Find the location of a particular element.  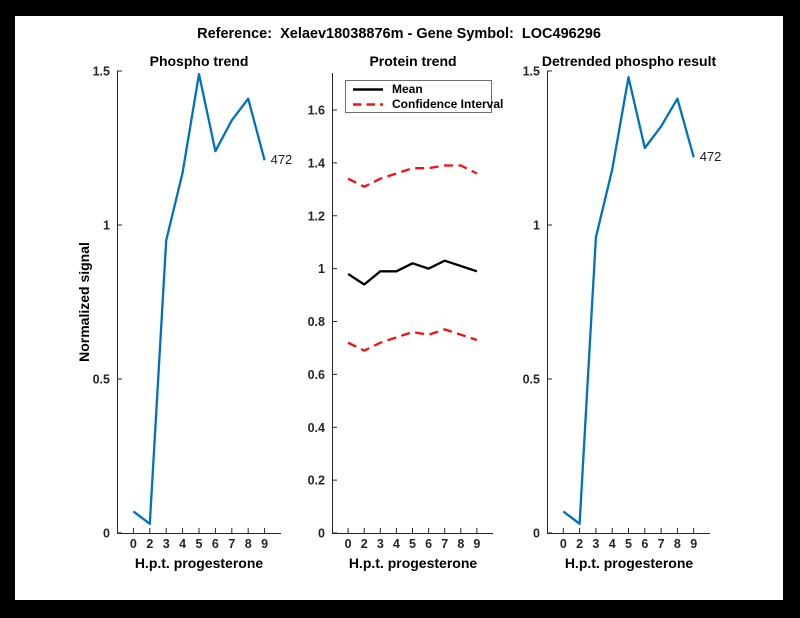

legend-label-confidence-interval: Confidence Interval is located at coordinates (448, 104).